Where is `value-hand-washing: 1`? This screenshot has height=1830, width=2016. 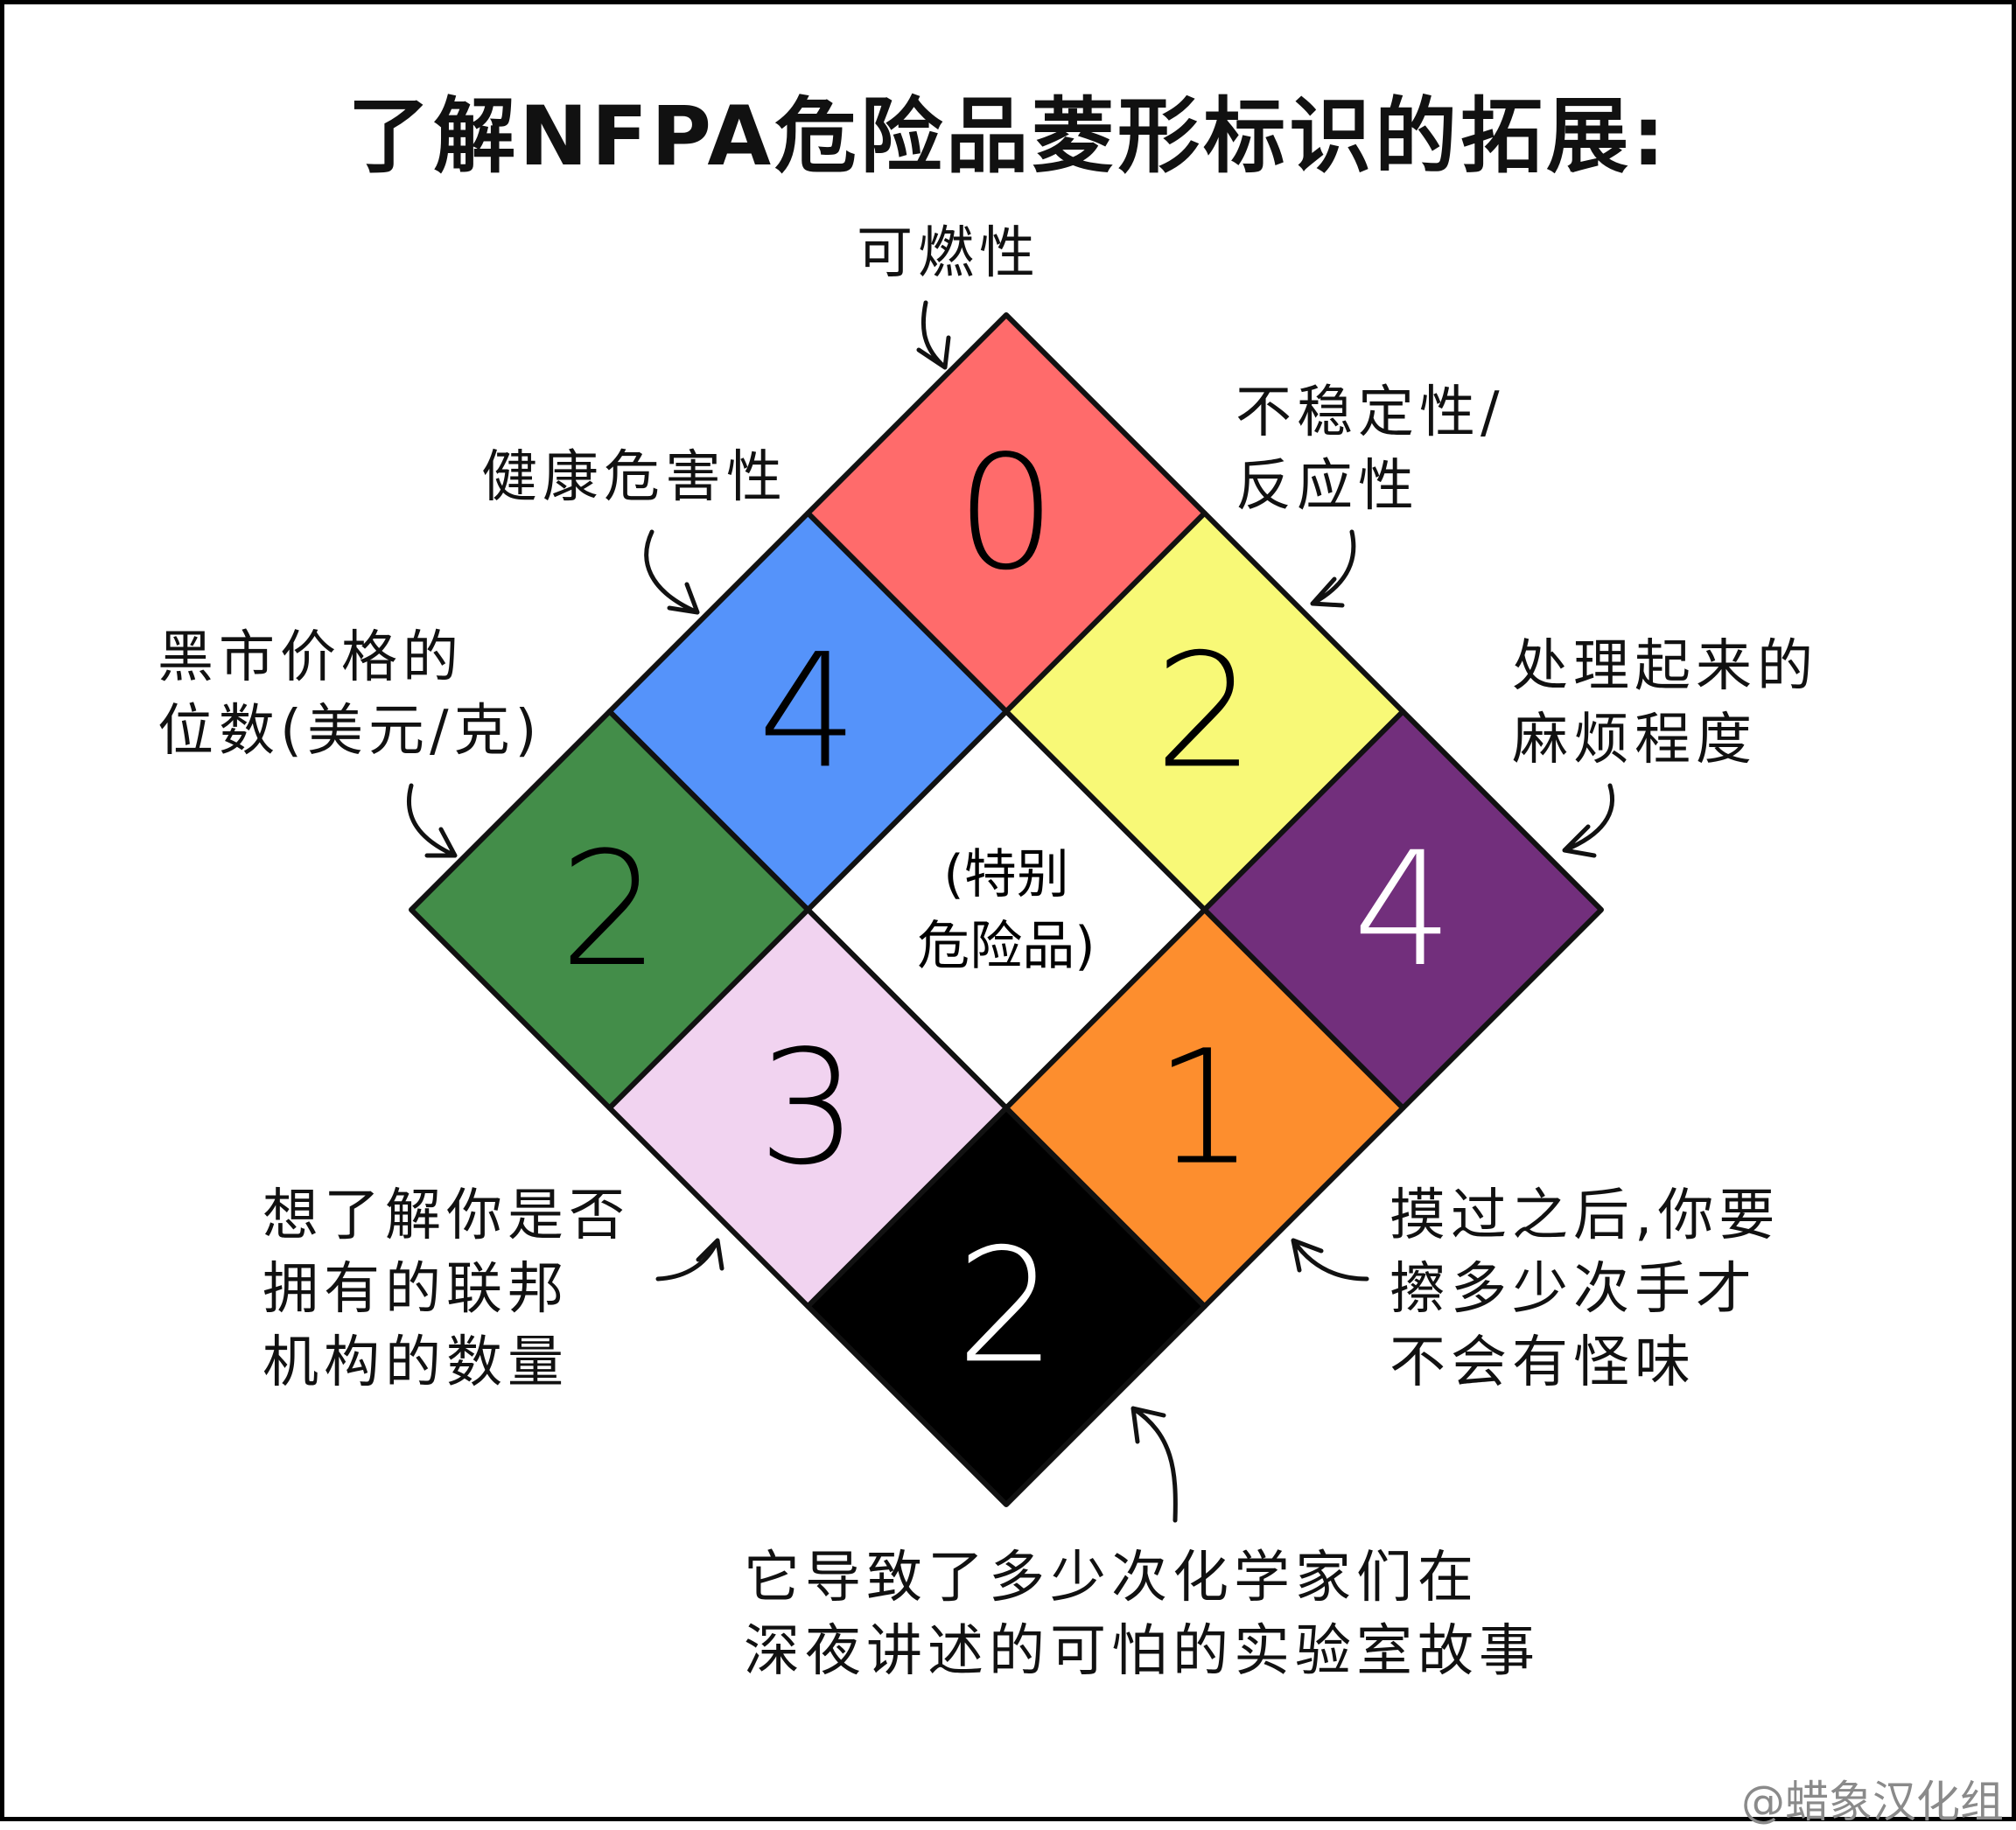
value-hand-washing: 1 is located at coordinates (1204, 1109).